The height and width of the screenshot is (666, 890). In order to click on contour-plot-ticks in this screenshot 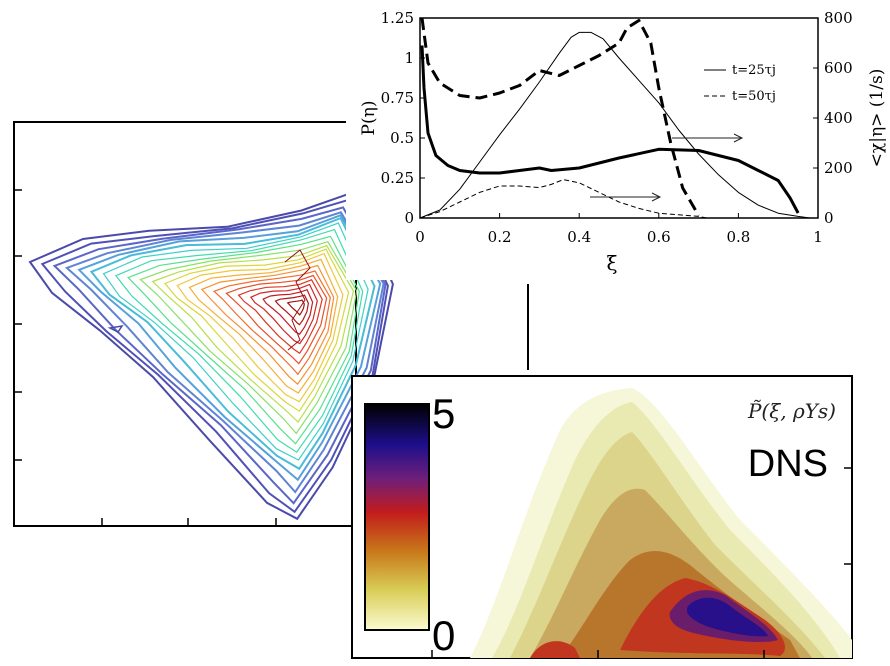, I will do `click(145, 357)`.